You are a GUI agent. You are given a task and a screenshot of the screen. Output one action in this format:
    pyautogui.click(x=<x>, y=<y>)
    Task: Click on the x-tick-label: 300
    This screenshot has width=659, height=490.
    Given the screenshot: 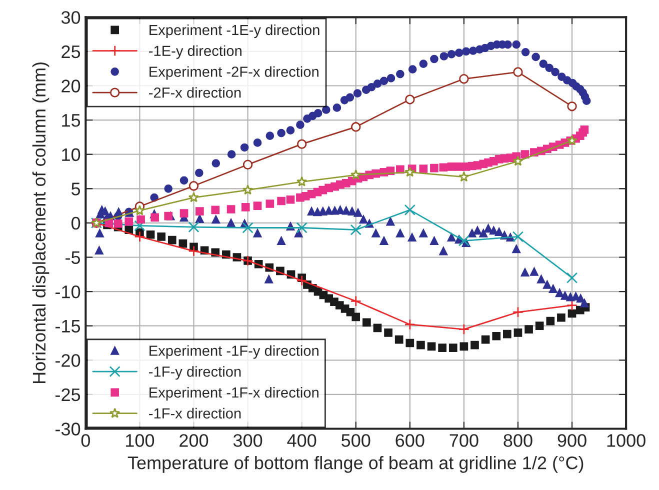 What is the action you would take?
    pyautogui.click(x=247, y=440)
    